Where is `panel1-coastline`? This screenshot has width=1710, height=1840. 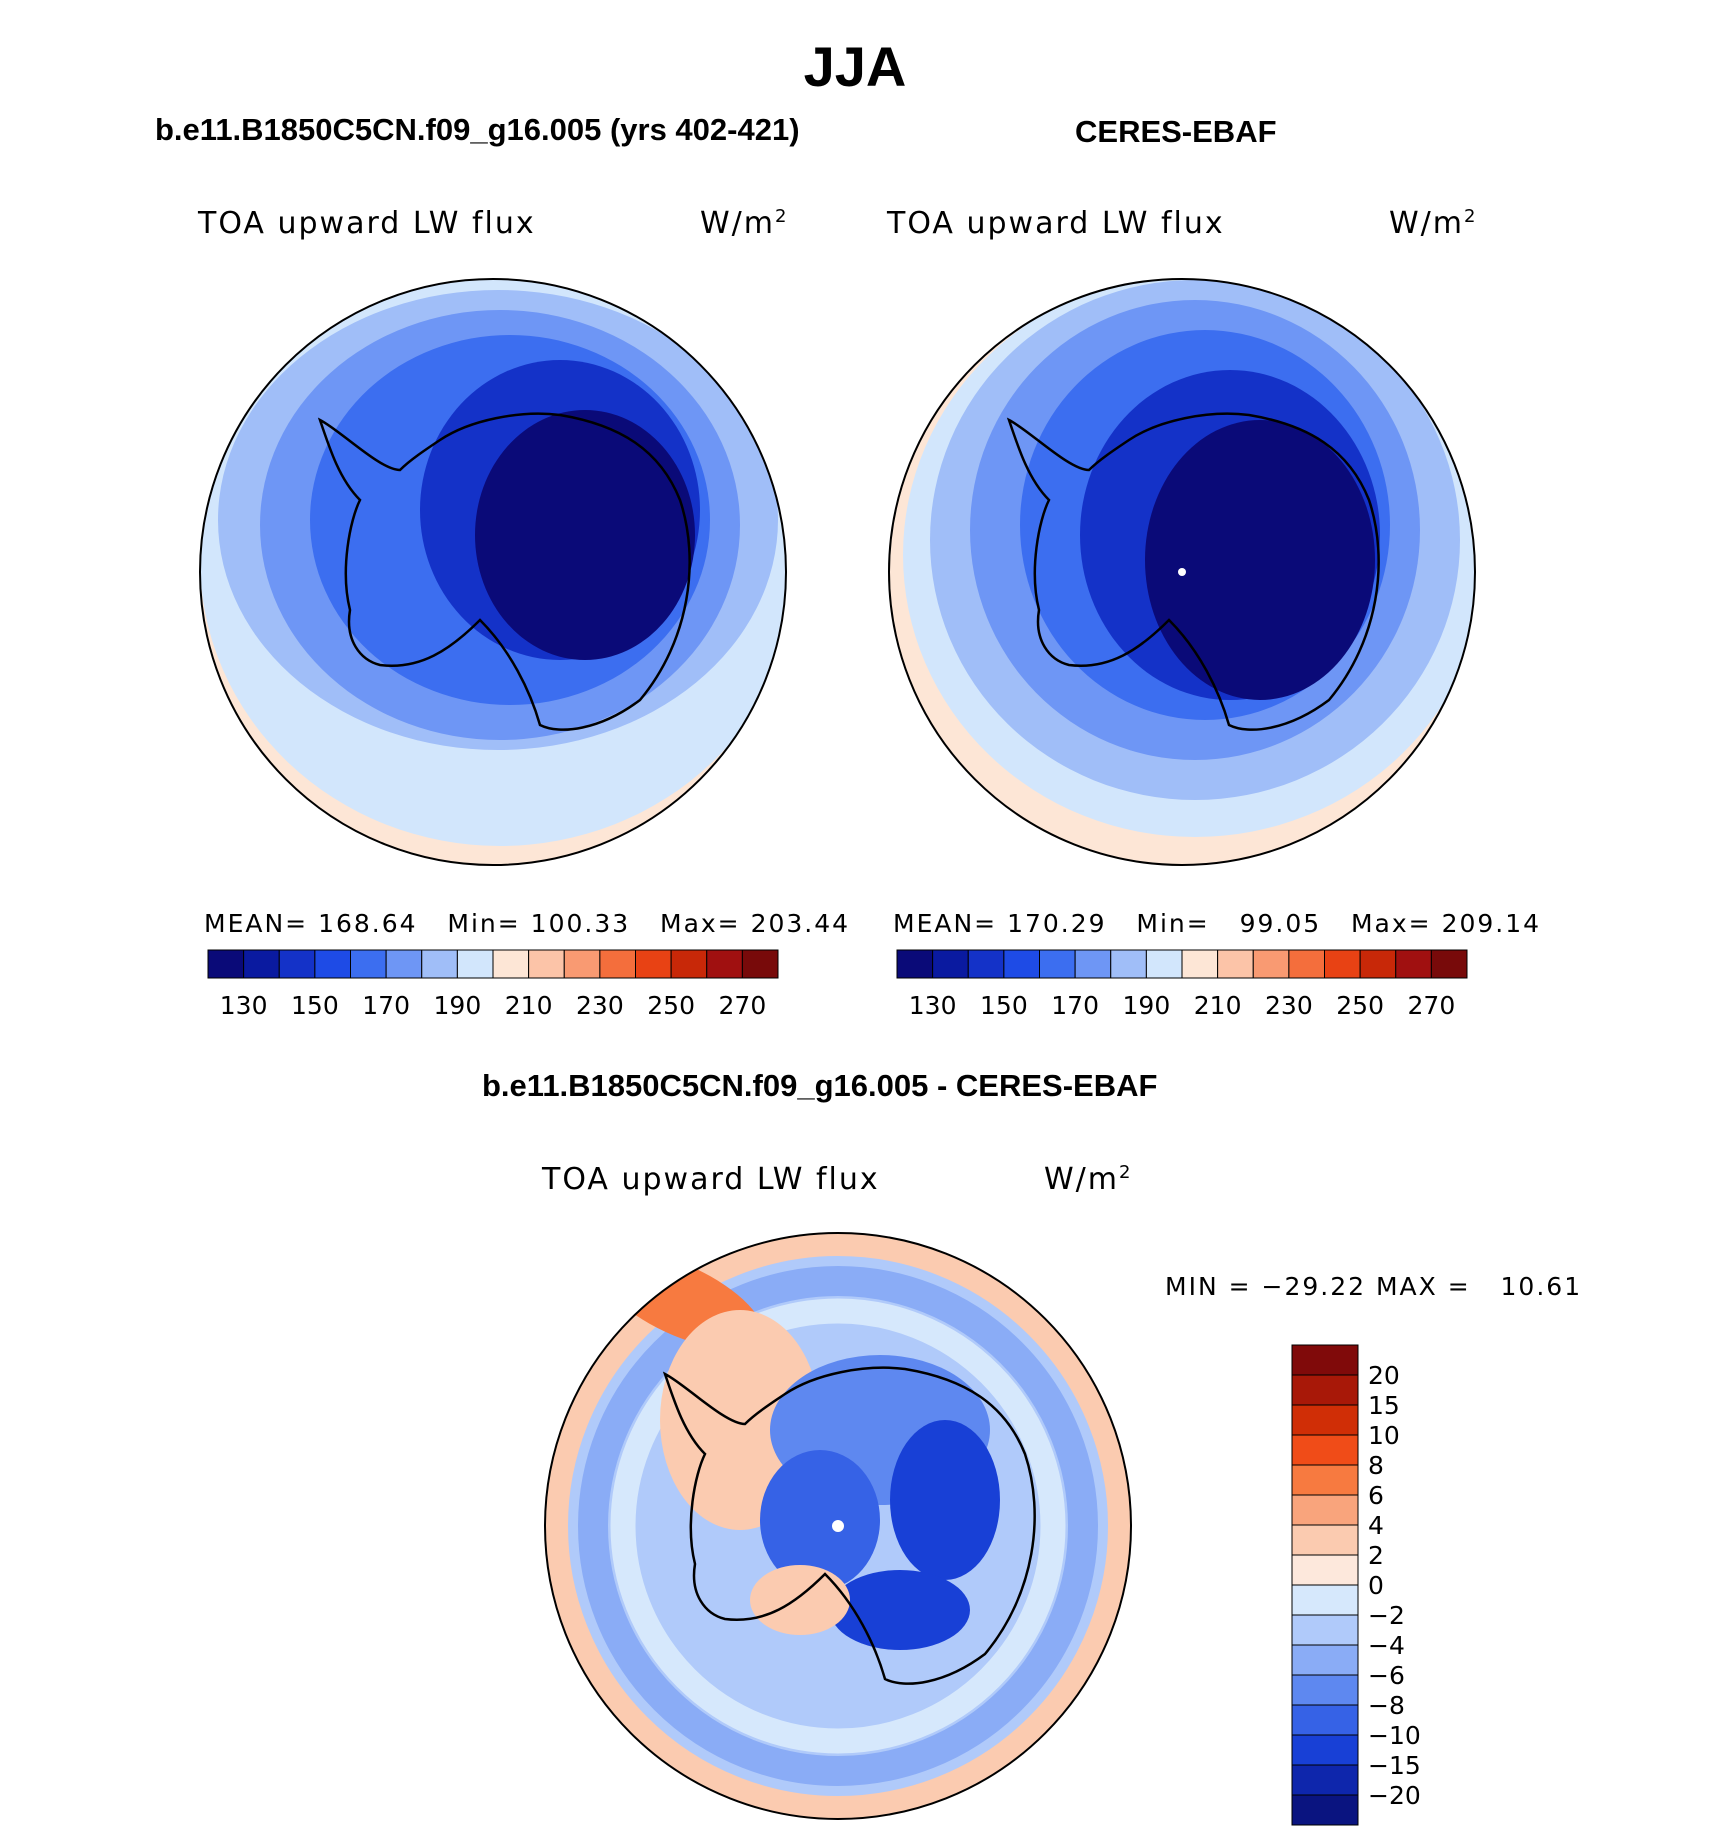 panel1-coastline is located at coordinates (504, 571).